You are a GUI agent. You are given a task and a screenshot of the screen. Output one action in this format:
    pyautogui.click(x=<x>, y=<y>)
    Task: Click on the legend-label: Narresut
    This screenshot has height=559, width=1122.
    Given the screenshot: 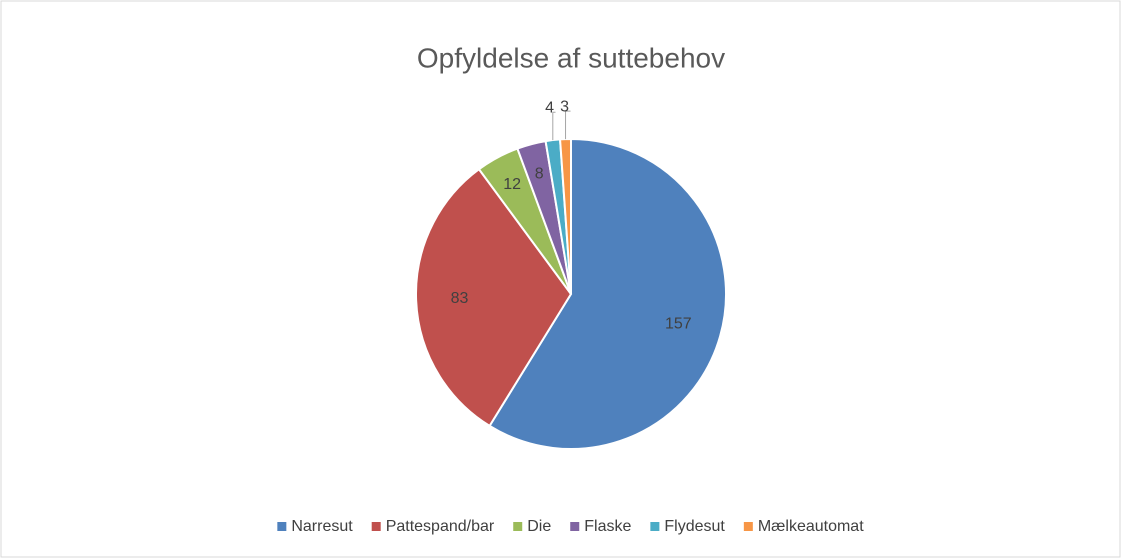 What is the action you would take?
    pyautogui.click(x=322, y=526)
    